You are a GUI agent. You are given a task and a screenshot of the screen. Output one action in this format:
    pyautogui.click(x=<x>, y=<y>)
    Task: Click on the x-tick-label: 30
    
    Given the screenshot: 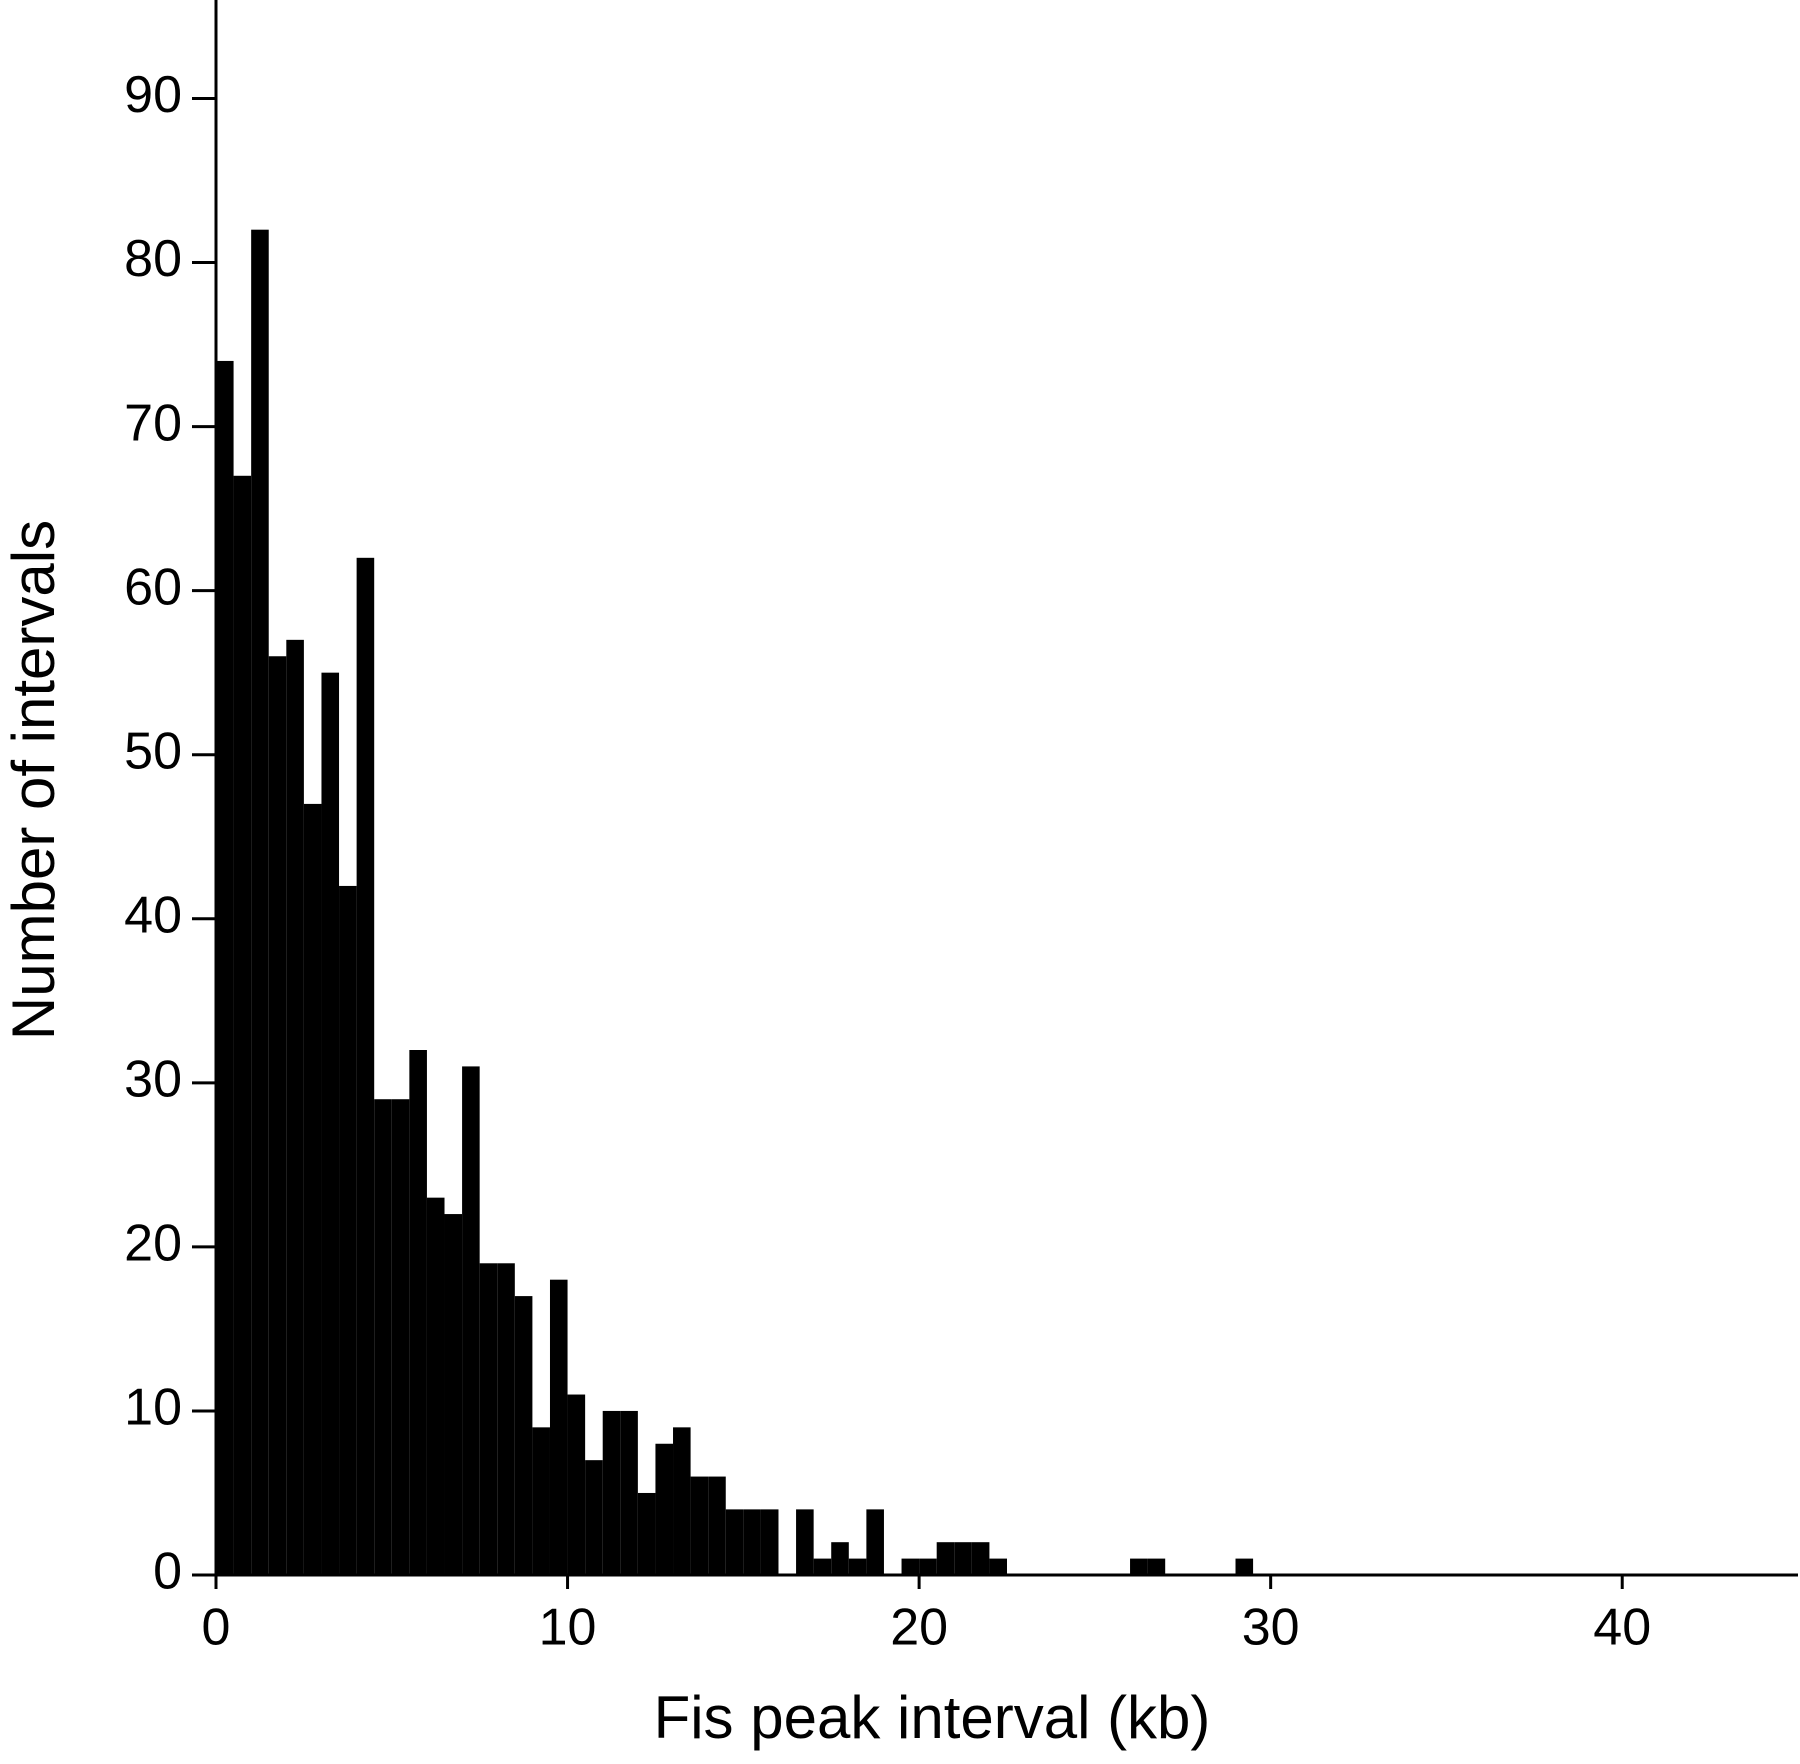 What is the action you would take?
    pyautogui.click(x=1271, y=1628)
    